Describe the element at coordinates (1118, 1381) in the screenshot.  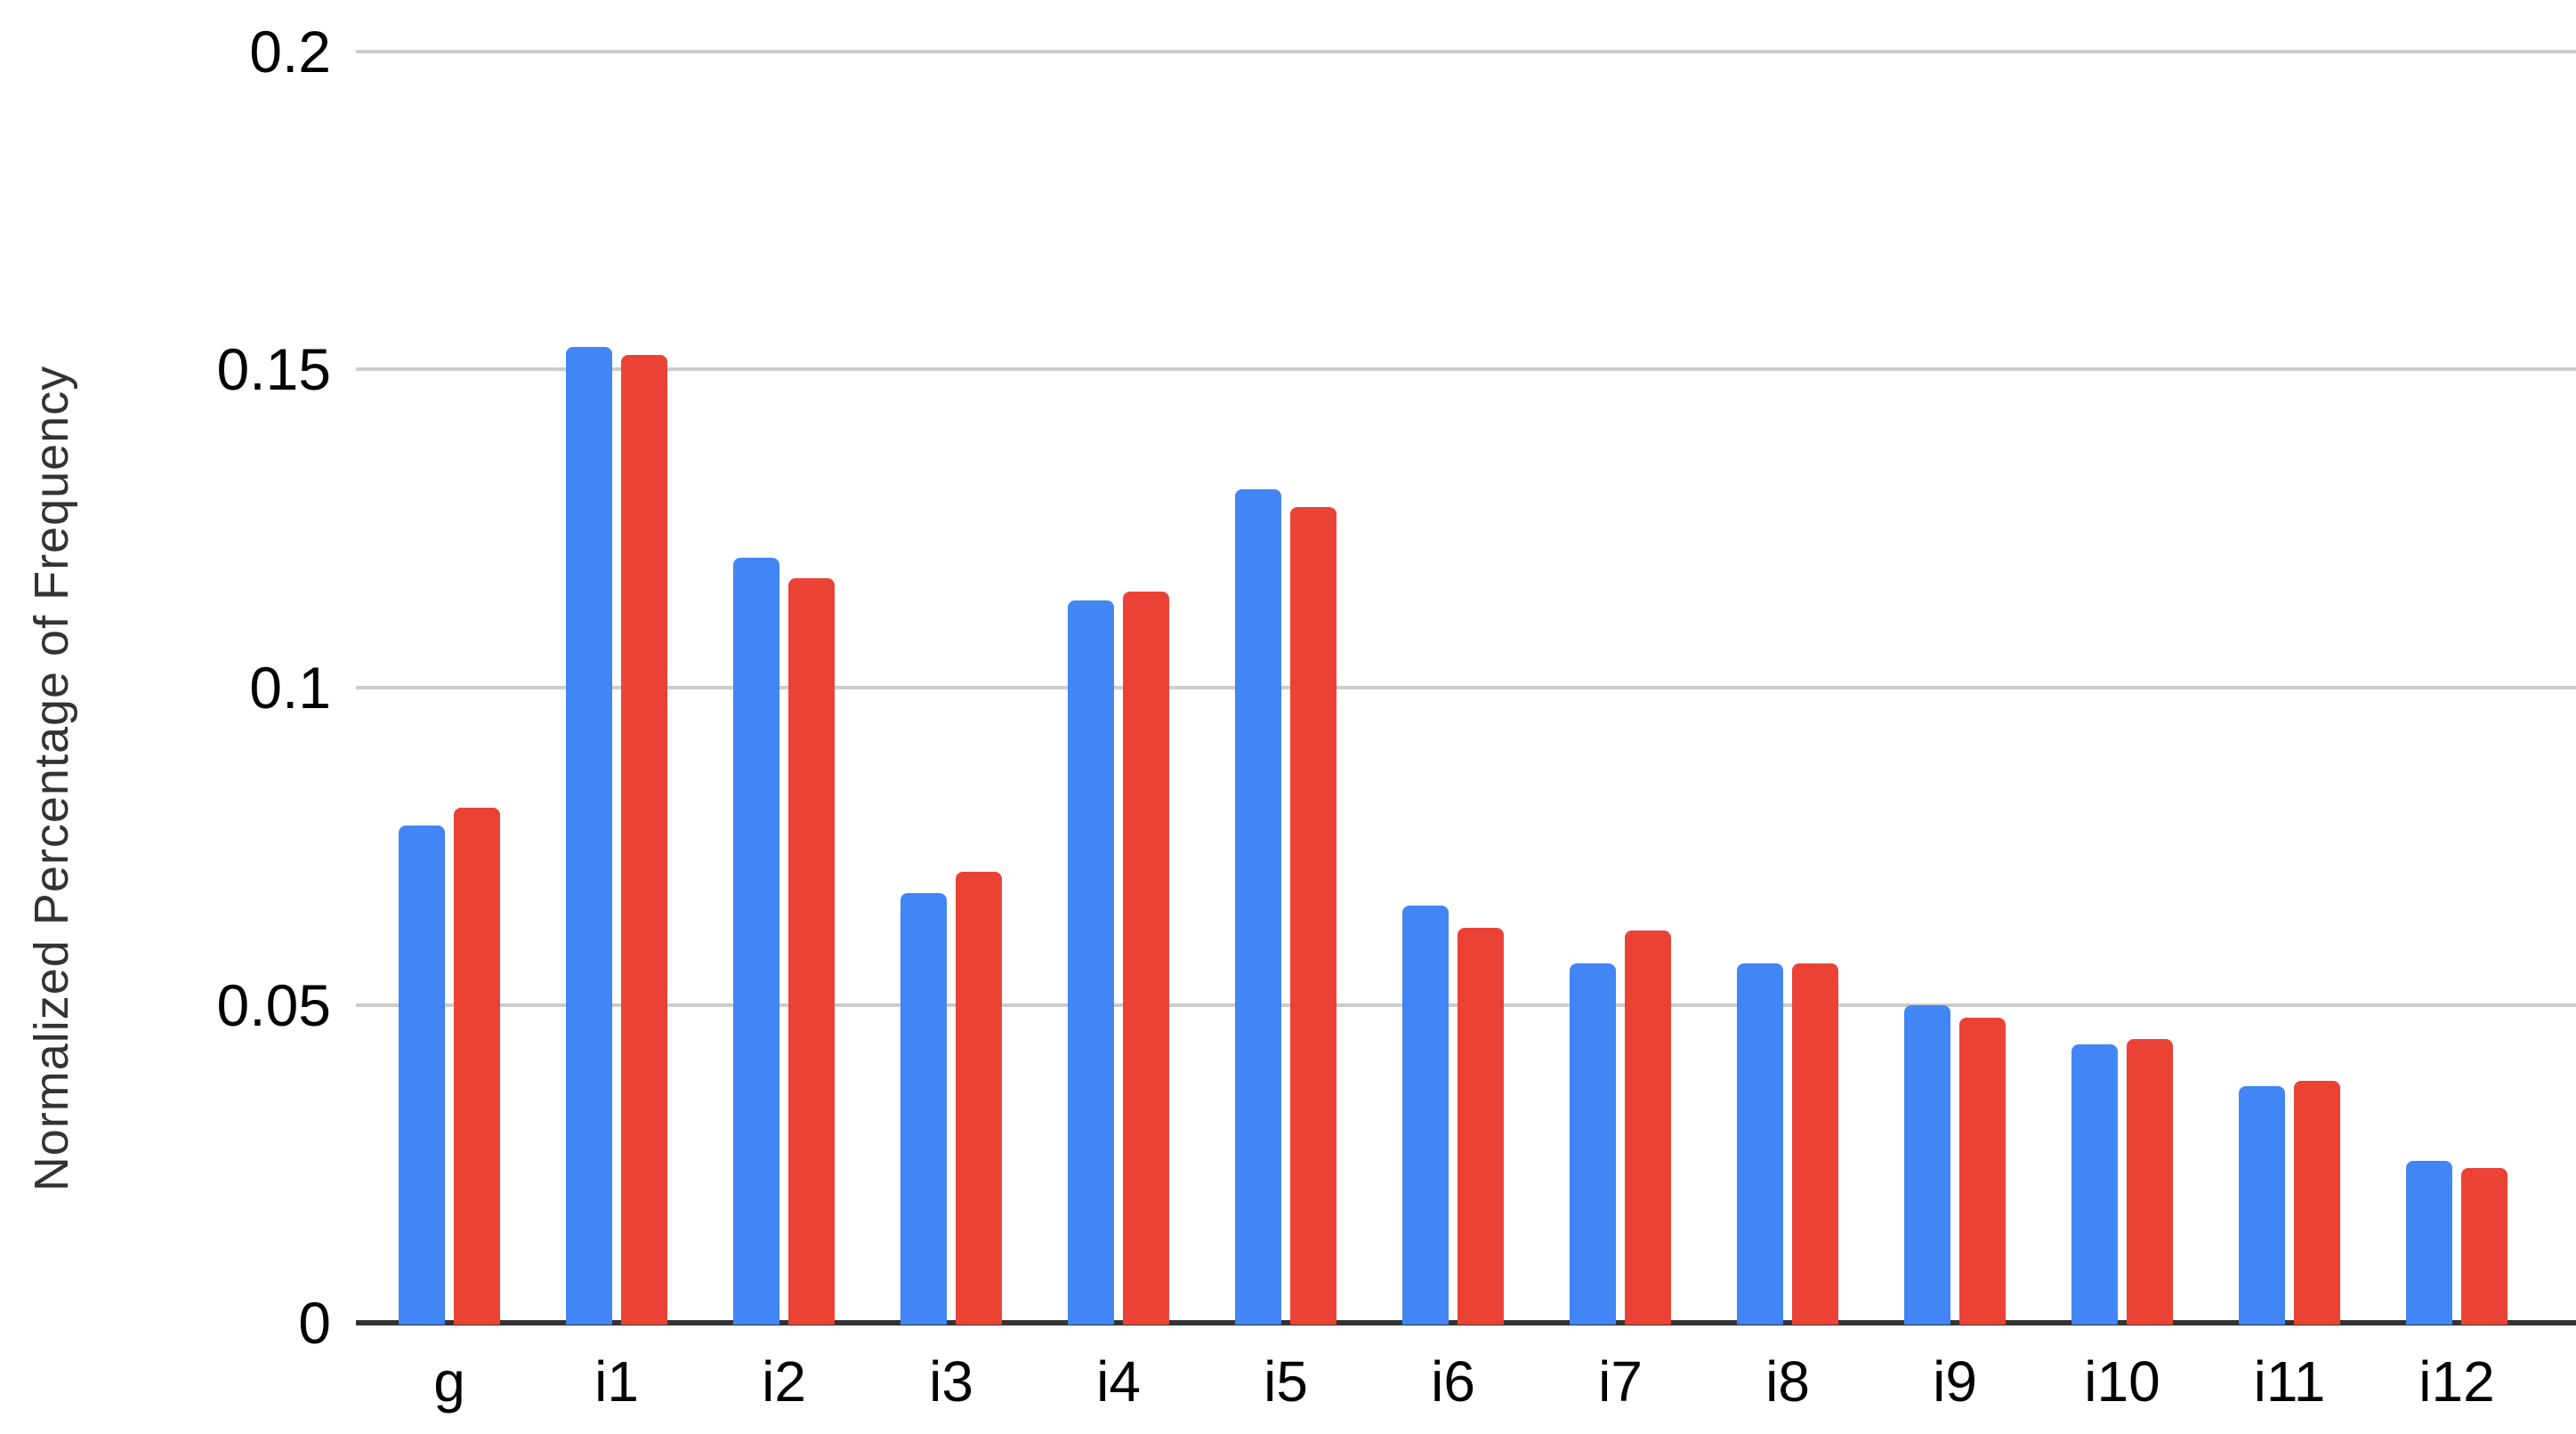
I see `x-category-label-i4: i4` at that location.